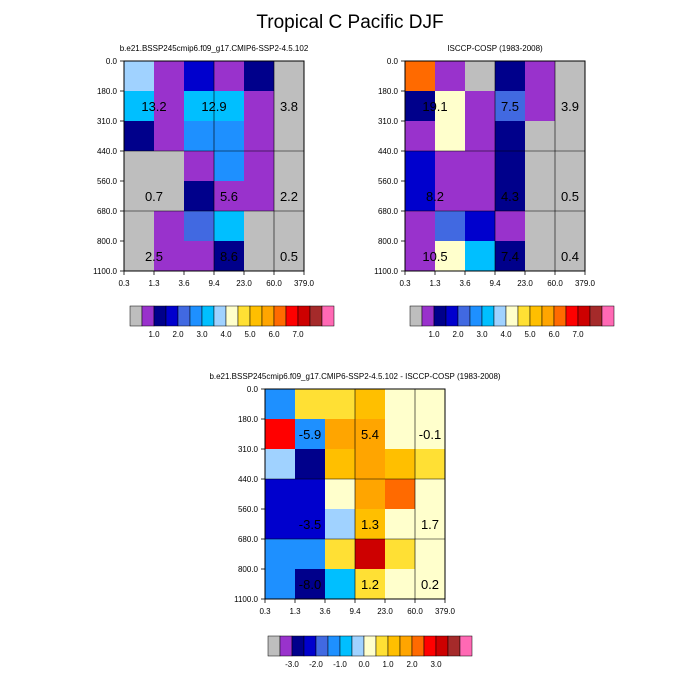 The image size is (700, 700). Describe the element at coordinates (112, 61) in the screenshot. I see `y-tick-label: 0.0` at that location.